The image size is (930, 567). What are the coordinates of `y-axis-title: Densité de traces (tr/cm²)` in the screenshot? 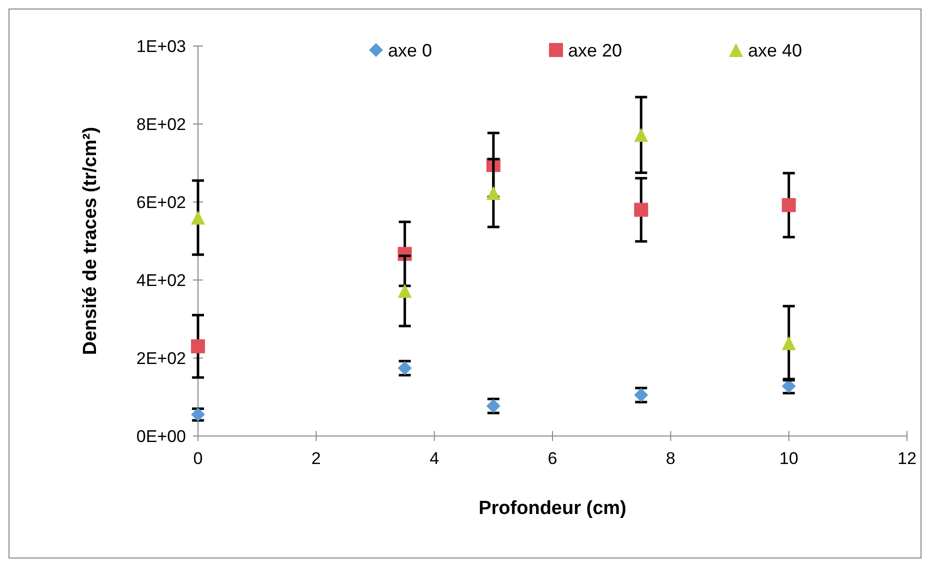 It's located at (90, 241).